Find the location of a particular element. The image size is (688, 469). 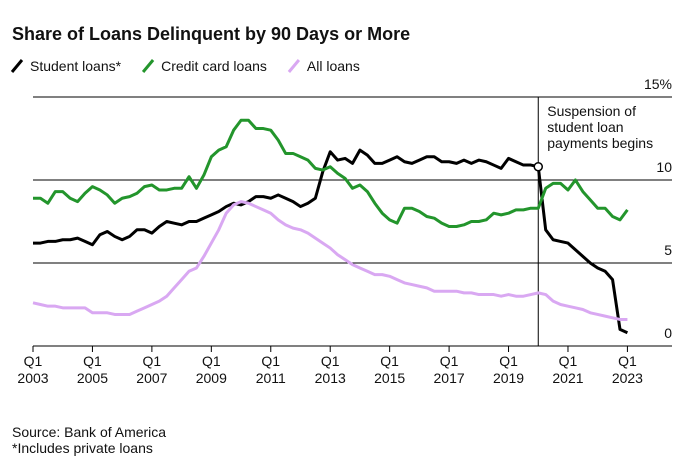

y-tick-label: 15% is located at coordinates (658, 84).